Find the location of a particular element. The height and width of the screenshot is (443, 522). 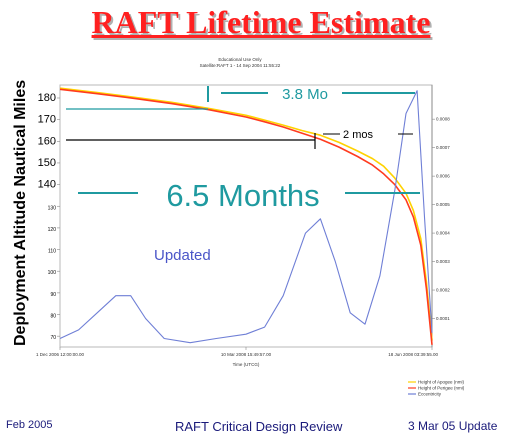

y-tick-label: 140 is located at coordinates (47, 185).